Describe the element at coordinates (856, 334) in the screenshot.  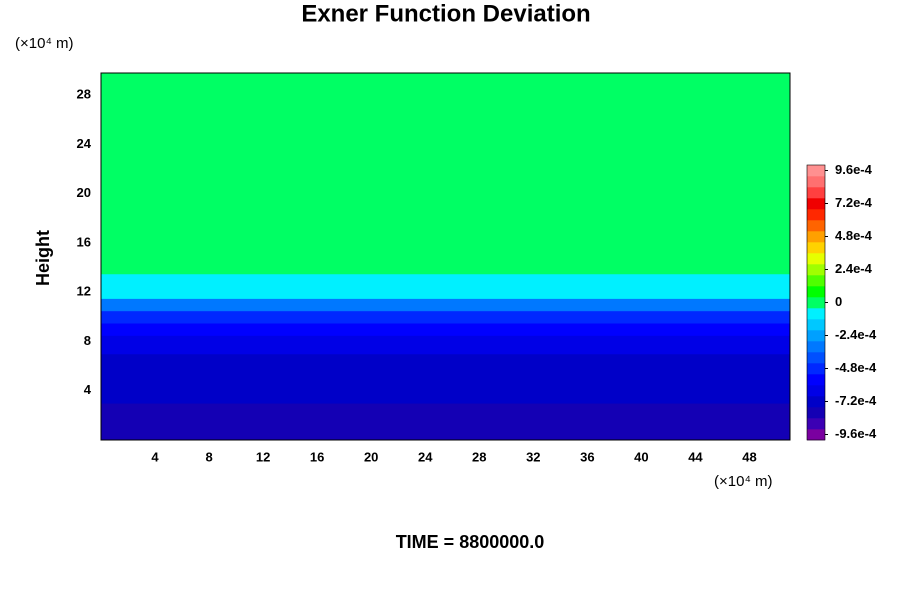
I see `colorbar-tick-label: -2.4e-4` at that location.